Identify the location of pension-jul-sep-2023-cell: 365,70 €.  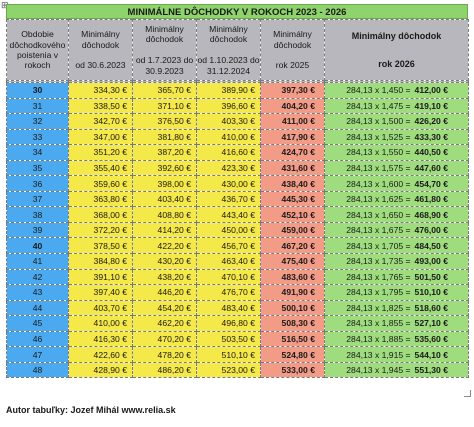
(164, 90).